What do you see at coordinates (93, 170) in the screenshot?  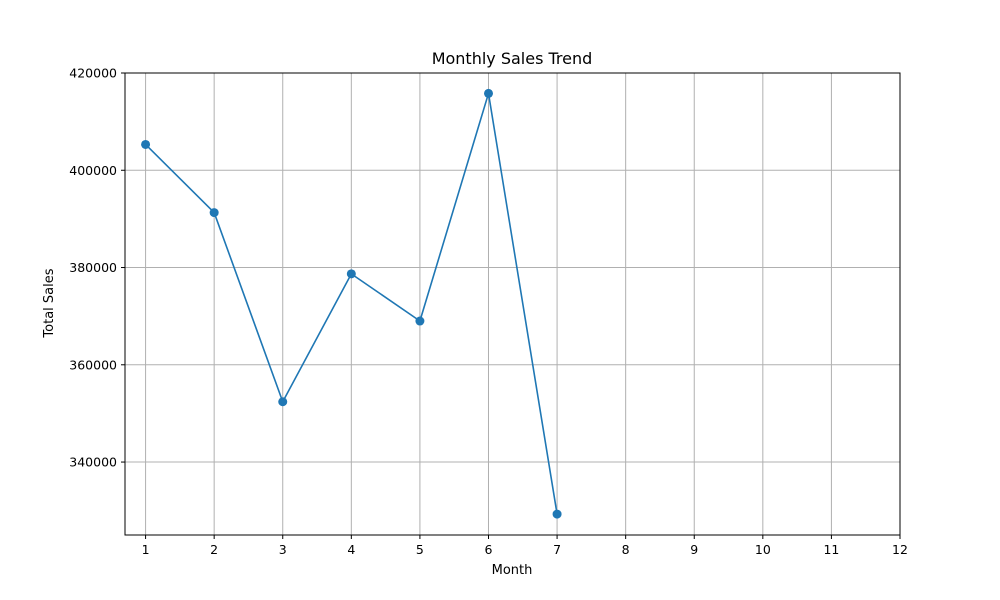 I see `y-tick-label: 400000` at bounding box center [93, 170].